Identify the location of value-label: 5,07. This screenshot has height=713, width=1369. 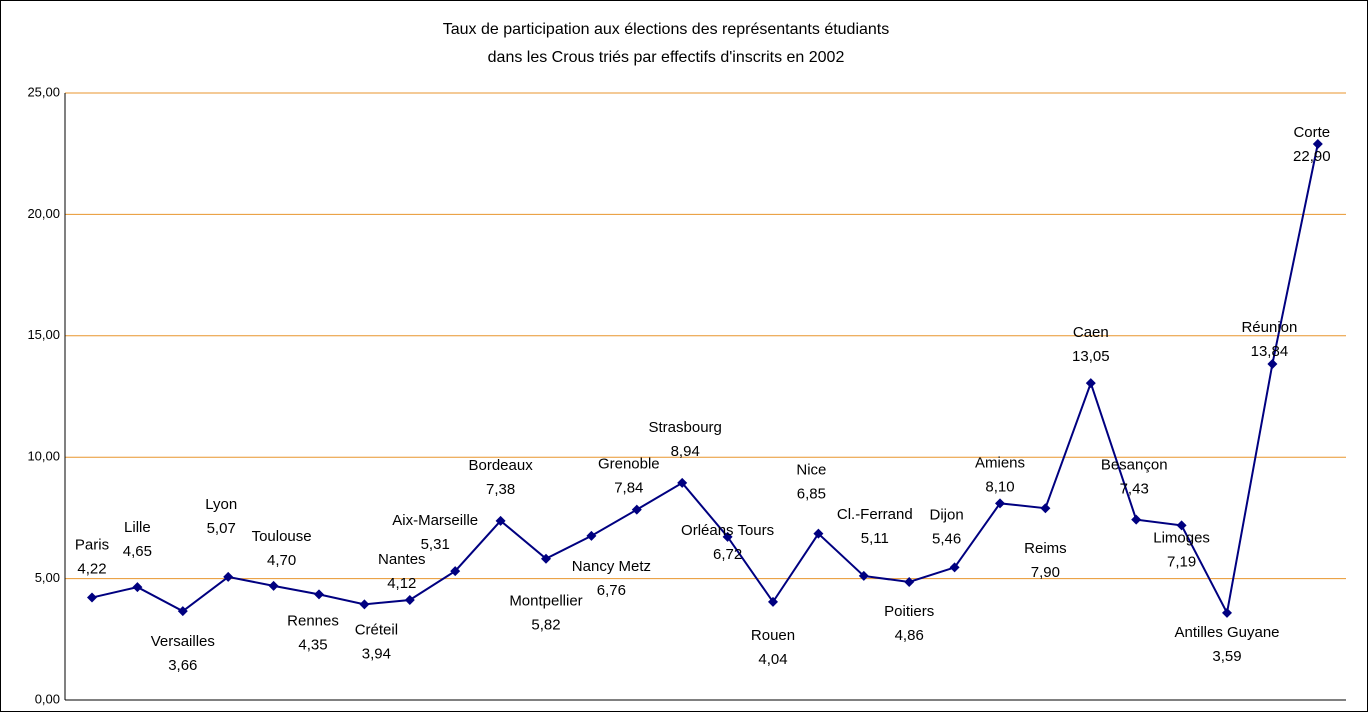
(221, 528).